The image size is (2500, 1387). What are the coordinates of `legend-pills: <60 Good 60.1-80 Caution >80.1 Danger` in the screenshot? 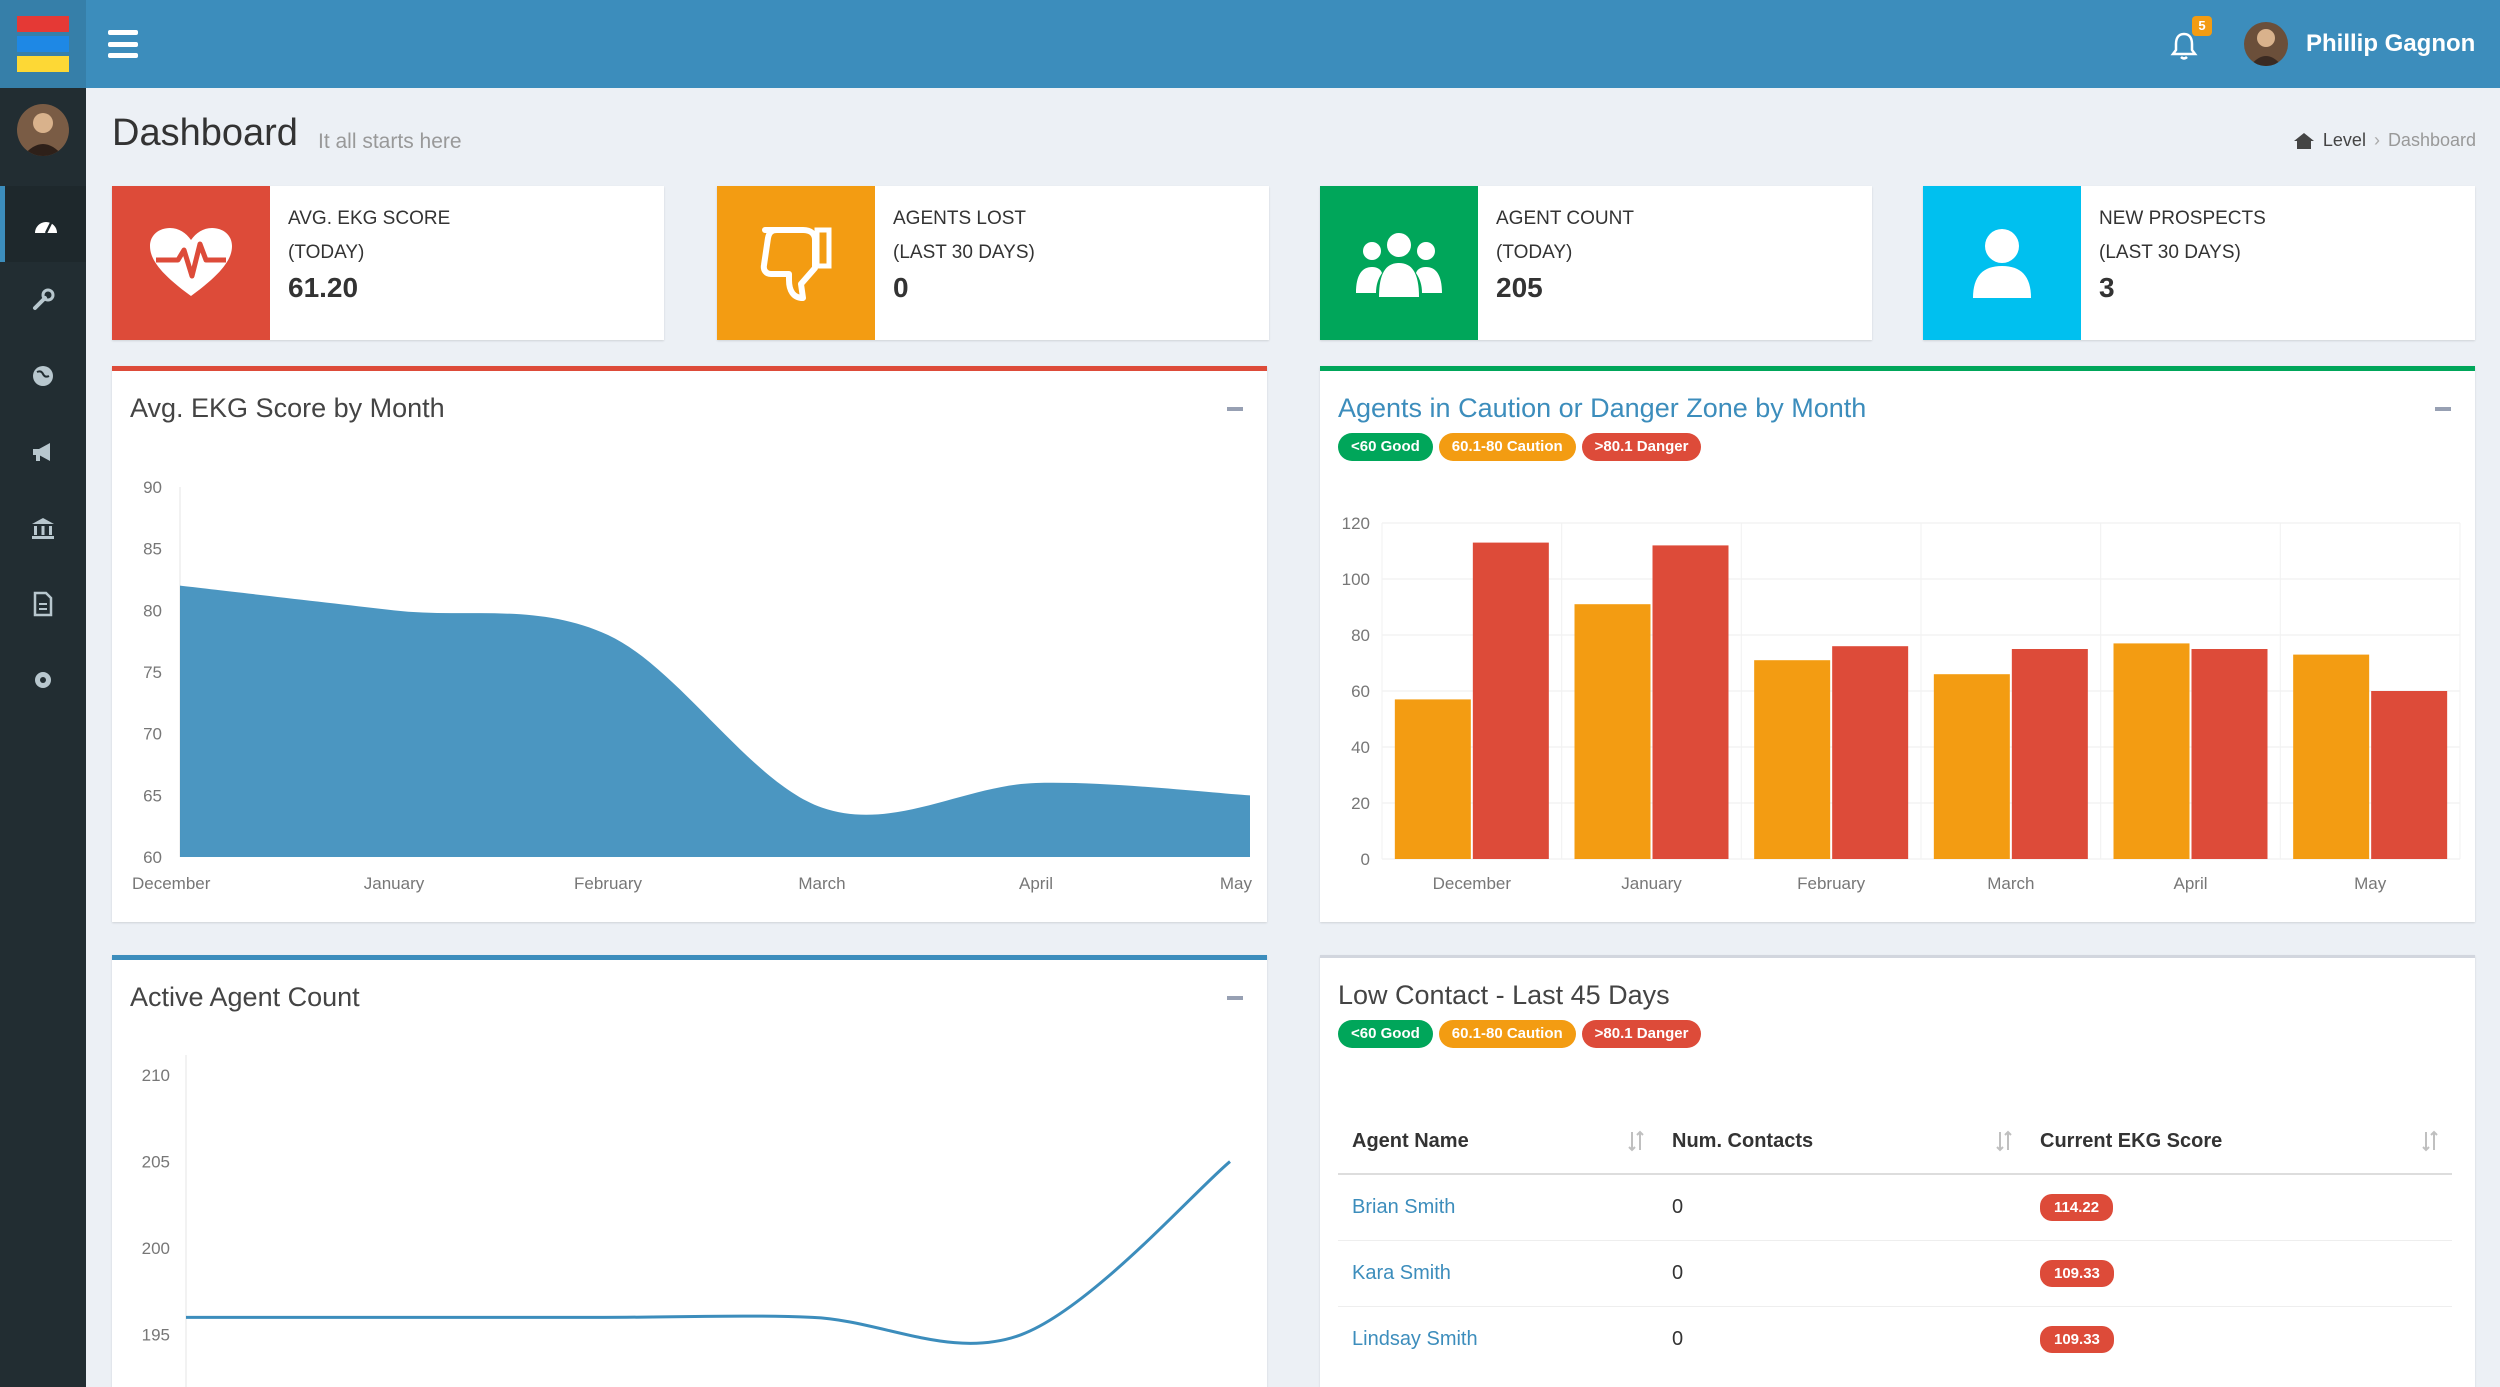 It's located at (1522, 447).